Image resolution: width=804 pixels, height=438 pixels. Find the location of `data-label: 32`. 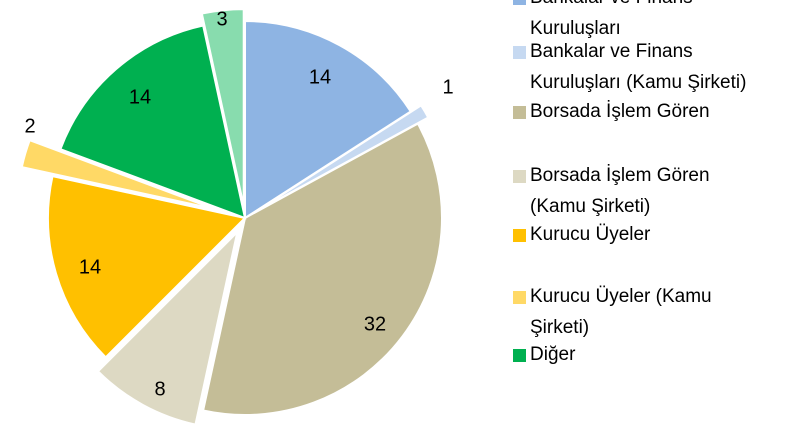

data-label: 32 is located at coordinates (375, 324).